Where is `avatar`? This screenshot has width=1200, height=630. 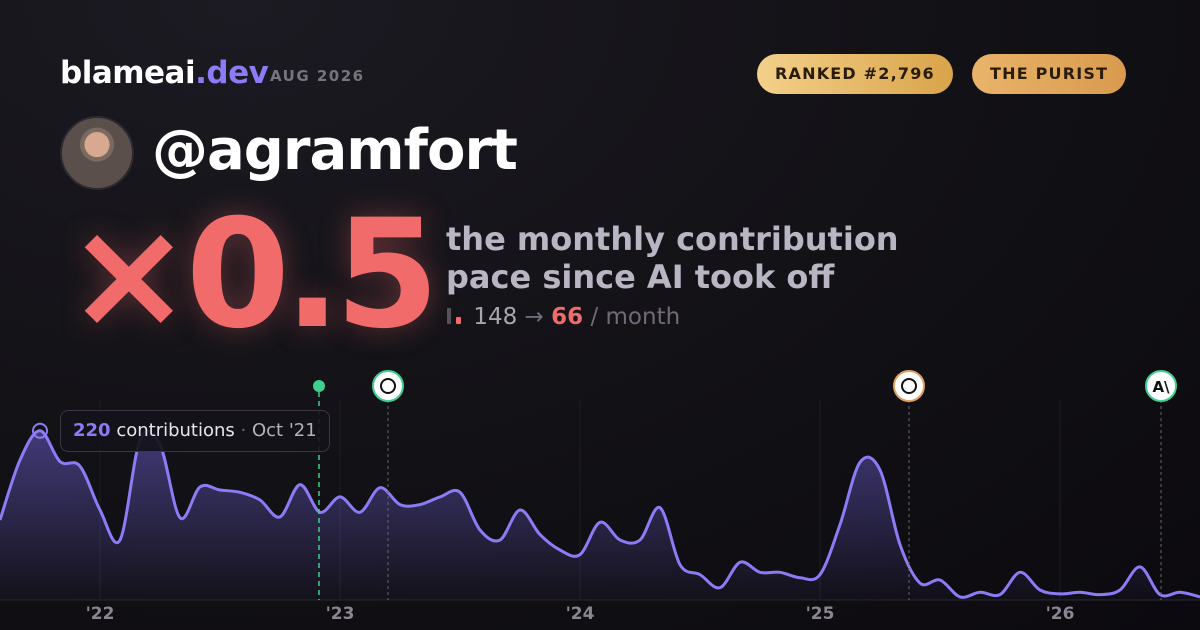 avatar is located at coordinates (97, 153).